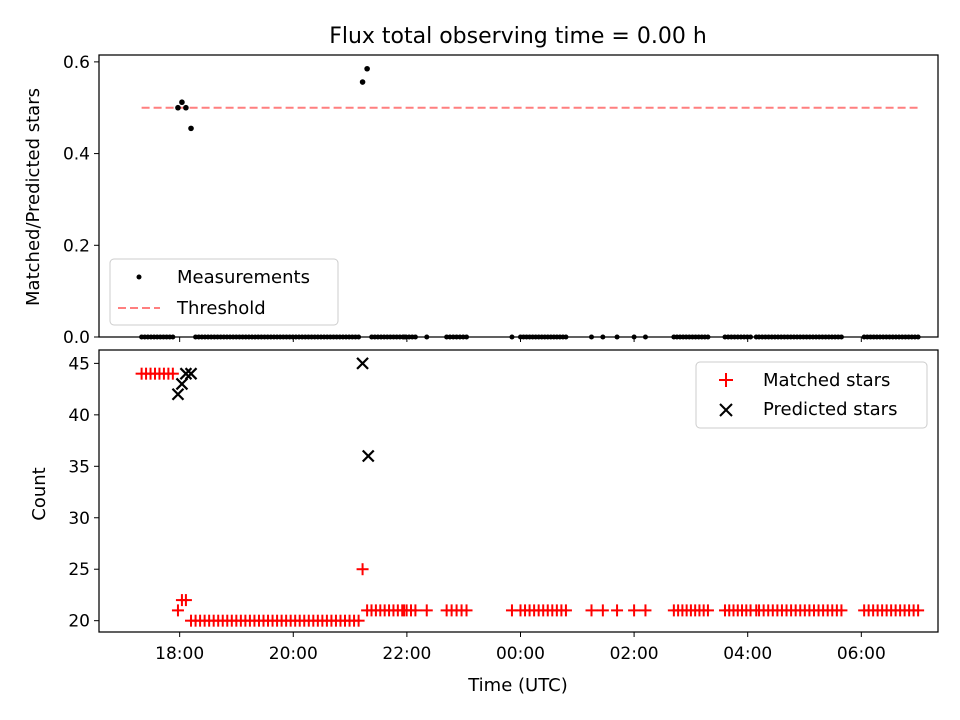 The image size is (960, 720). Describe the element at coordinates (826, 380) in the screenshot. I see `legend-label-matched: Matched stars` at that location.